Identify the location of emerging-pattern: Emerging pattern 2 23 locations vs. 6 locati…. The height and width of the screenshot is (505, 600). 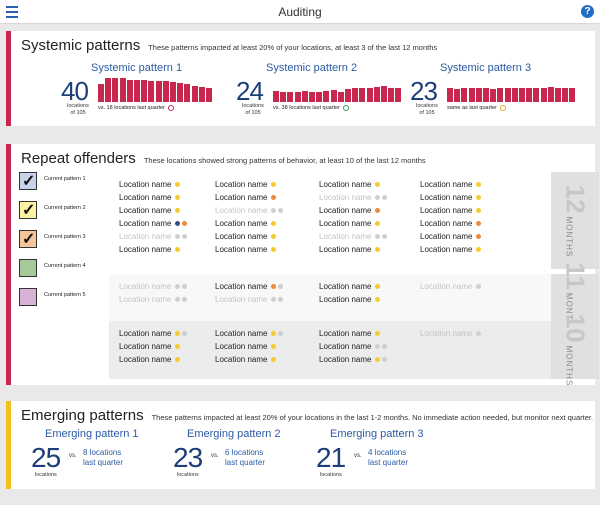
(243, 457).